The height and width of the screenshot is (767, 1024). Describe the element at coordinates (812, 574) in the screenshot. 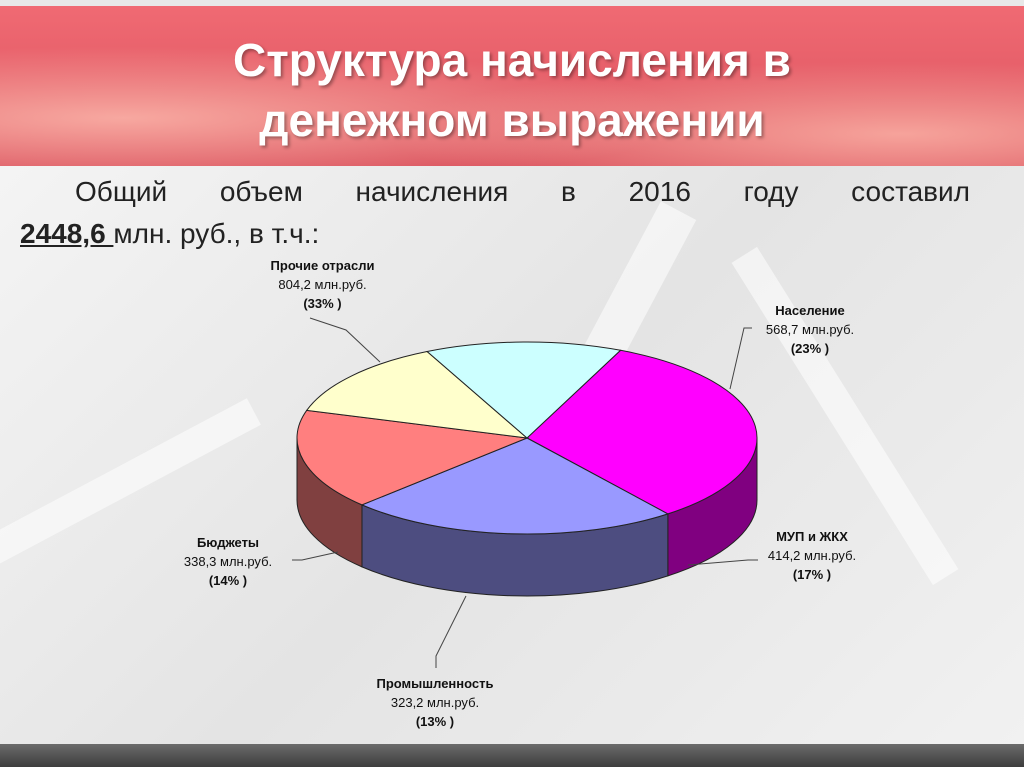

I see `label-percent: (17% )` at that location.